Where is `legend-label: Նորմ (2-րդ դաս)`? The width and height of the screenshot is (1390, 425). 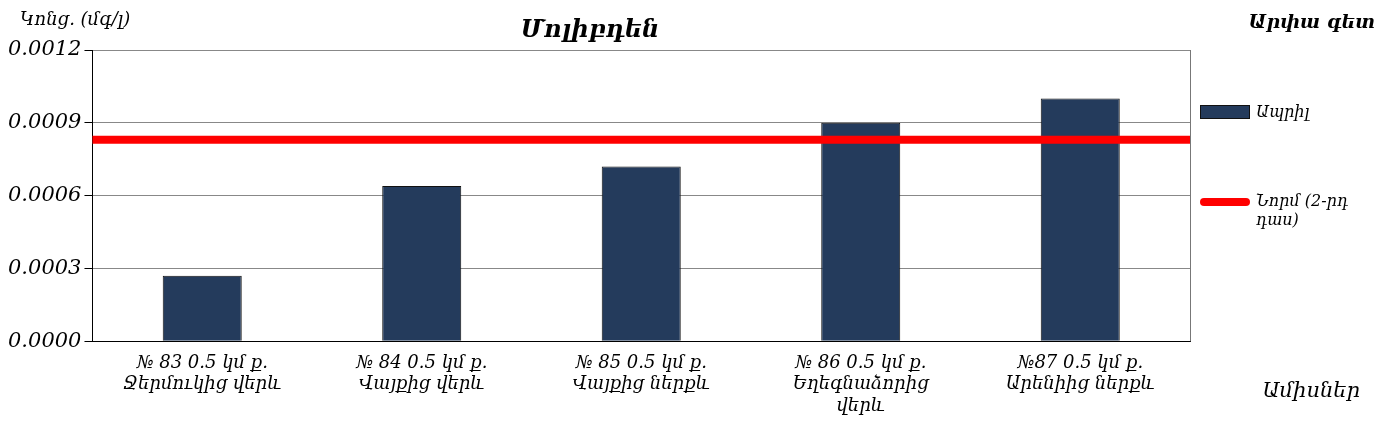
legend-label: Նորմ (2-րդ դաս) is located at coordinates (1303, 210).